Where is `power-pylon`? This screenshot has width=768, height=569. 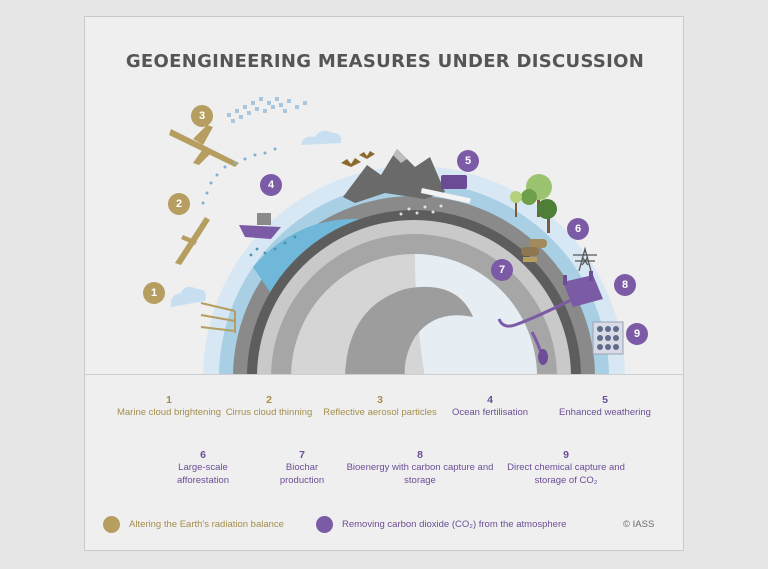 power-pylon is located at coordinates (585, 259).